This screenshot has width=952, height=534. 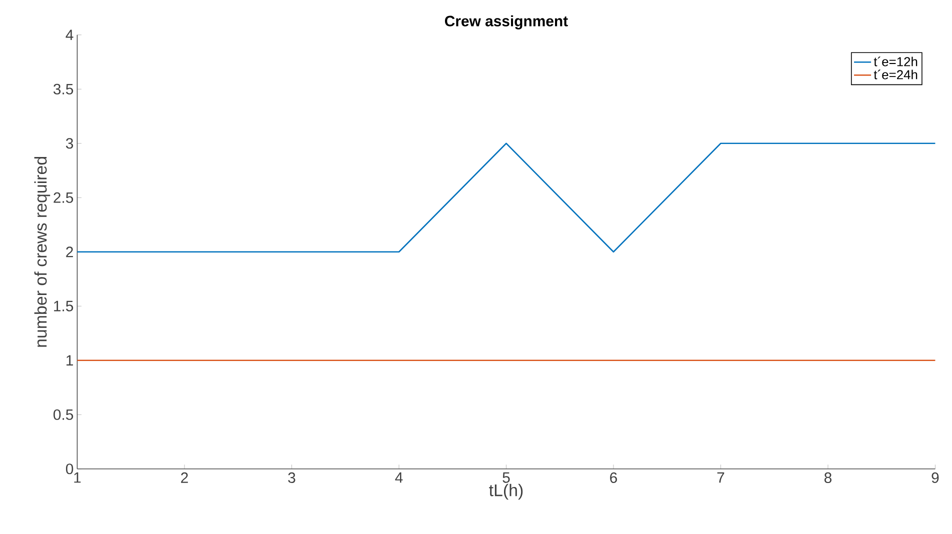 I want to click on y-tick-label: 0, so click(x=70, y=469).